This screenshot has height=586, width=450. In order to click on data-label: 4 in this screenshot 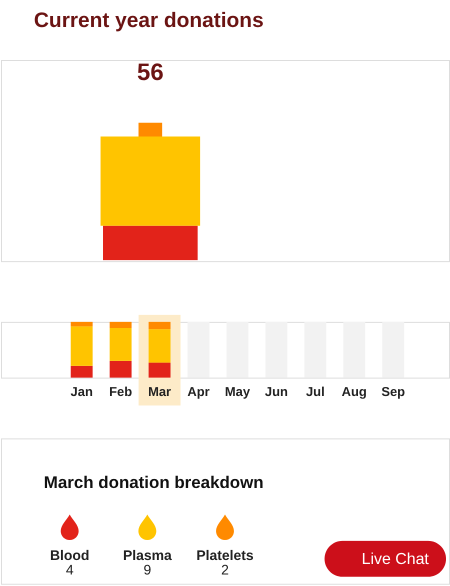, I will do `click(70, 570)`.